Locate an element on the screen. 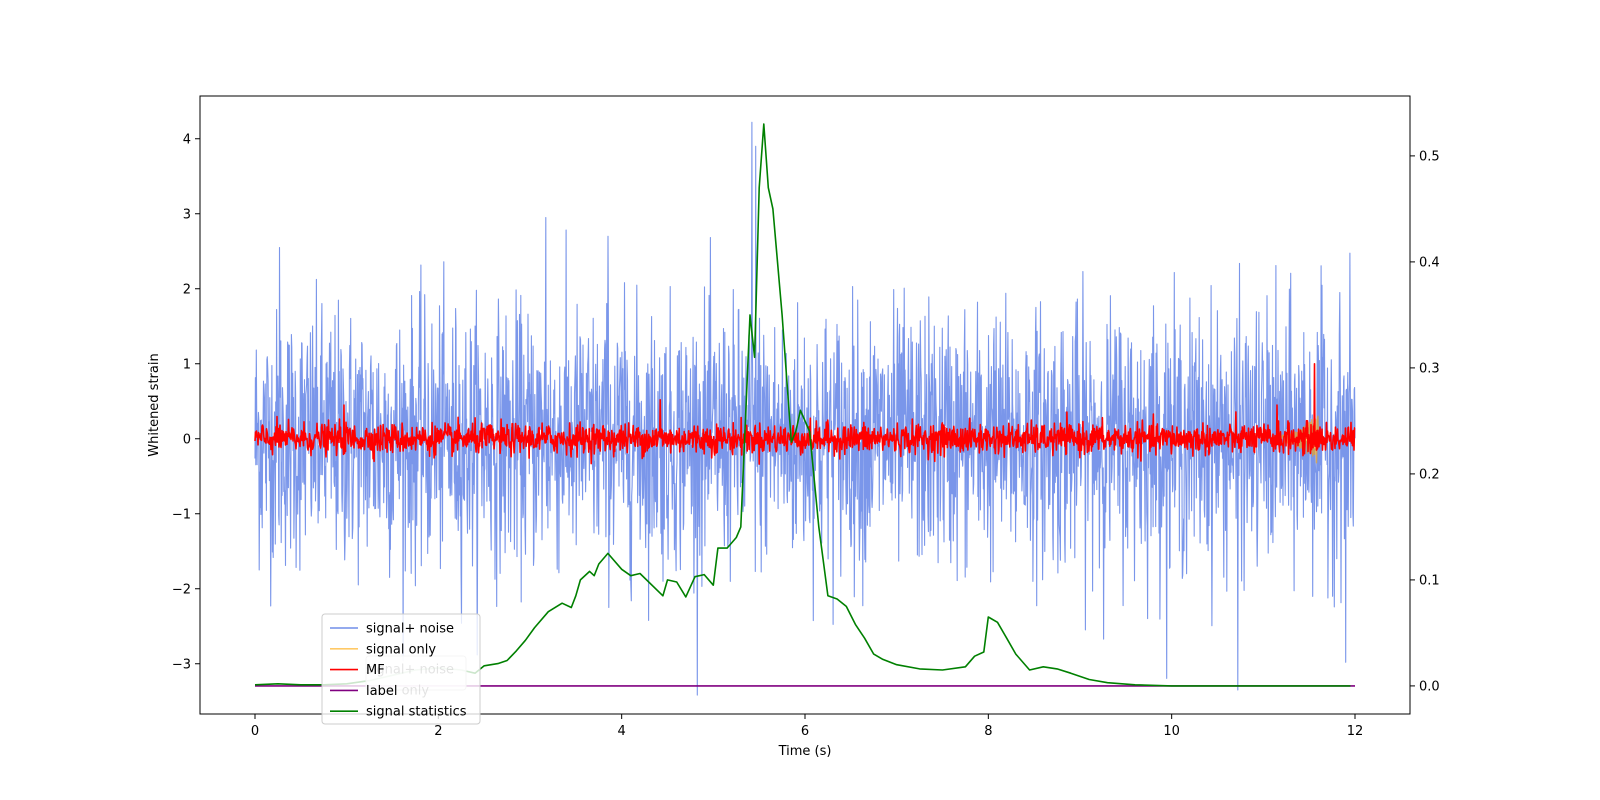 The image size is (1600, 800). legend-label-signal-noise: signal+ noise is located at coordinates (410, 629).